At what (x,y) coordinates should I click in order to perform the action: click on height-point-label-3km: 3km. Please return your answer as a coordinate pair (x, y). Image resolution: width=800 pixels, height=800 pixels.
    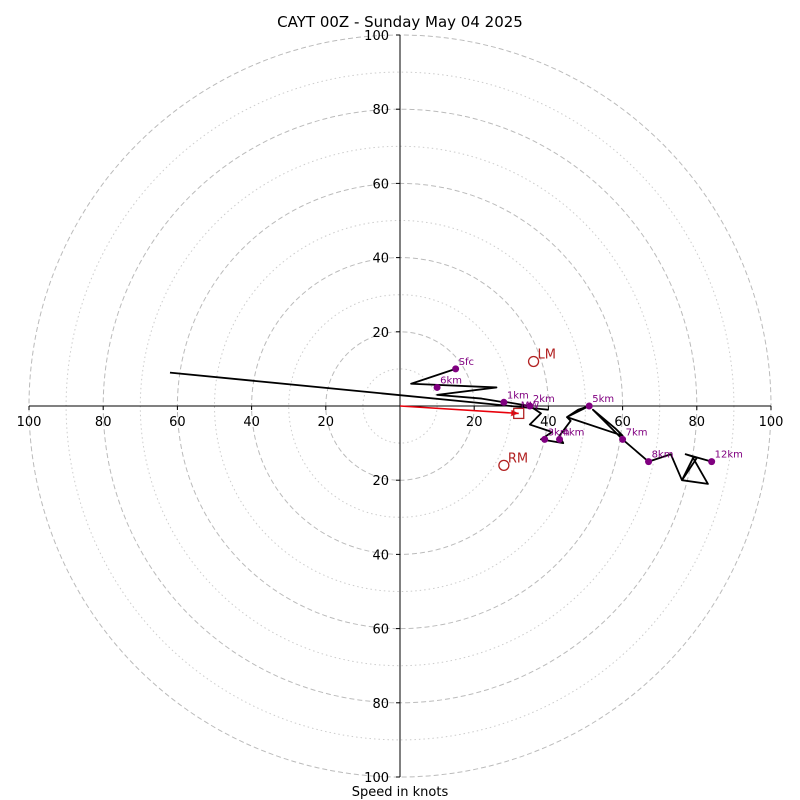
    Looking at the image, I should click on (559, 432).